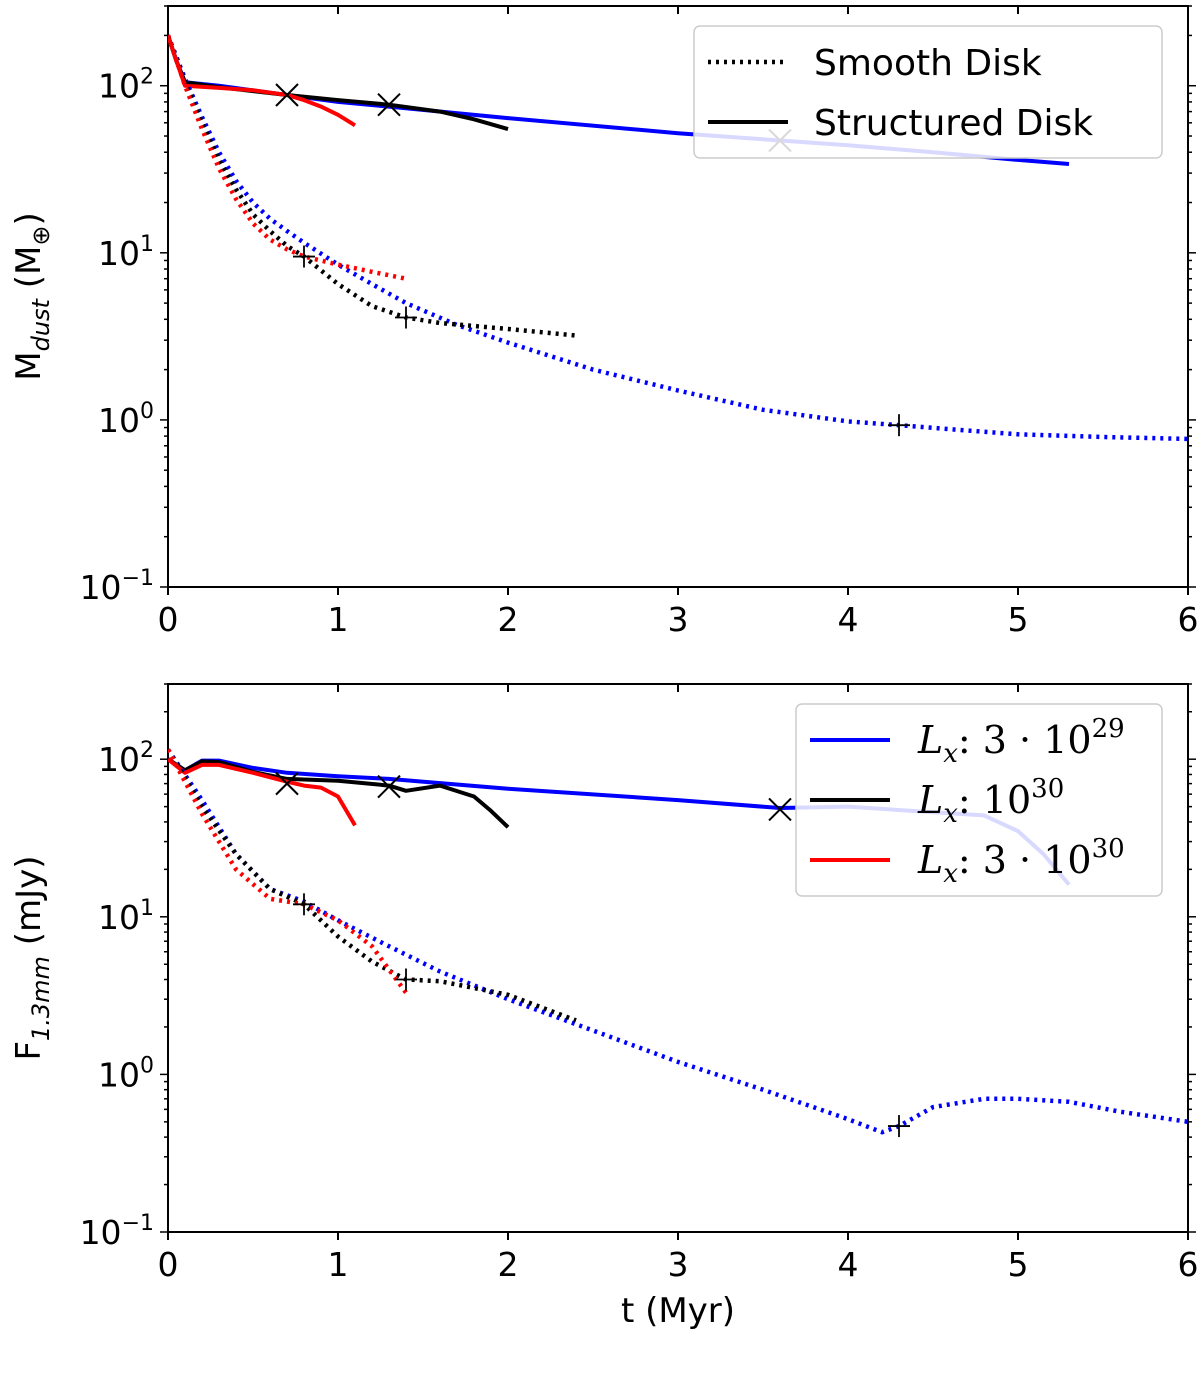  Describe the element at coordinates (29, 272) in the screenshot. I see `y-label-unit: (M` at that location.